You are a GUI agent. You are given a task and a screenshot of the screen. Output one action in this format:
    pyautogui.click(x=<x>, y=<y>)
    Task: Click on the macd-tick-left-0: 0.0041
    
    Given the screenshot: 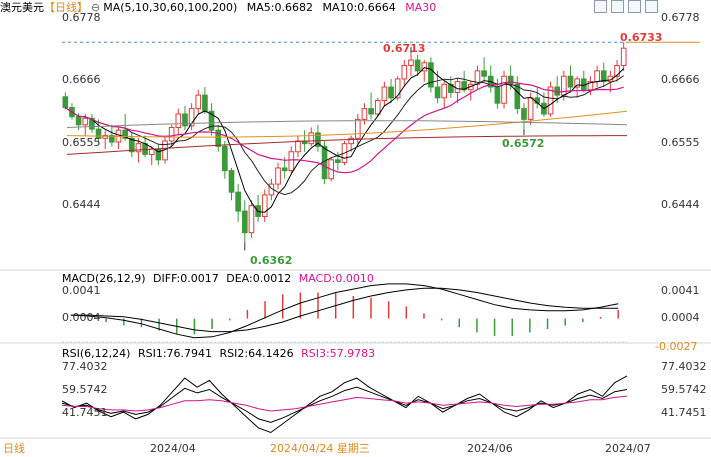 What is the action you would take?
    pyautogui.click(x=81, y=290)
    